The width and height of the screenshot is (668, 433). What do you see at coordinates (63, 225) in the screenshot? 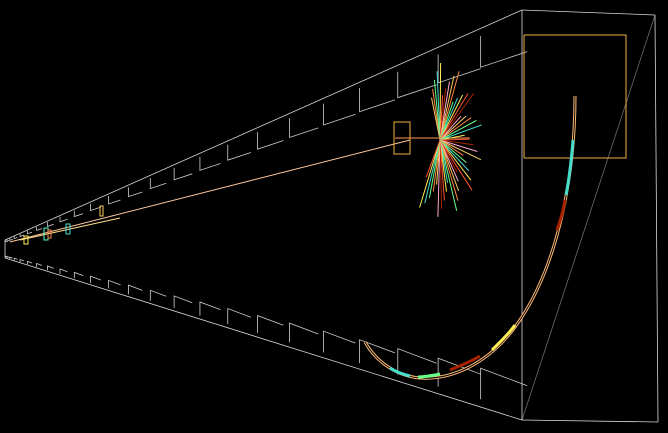
I see `upstream-vertices` at bounding box center [63, 225].